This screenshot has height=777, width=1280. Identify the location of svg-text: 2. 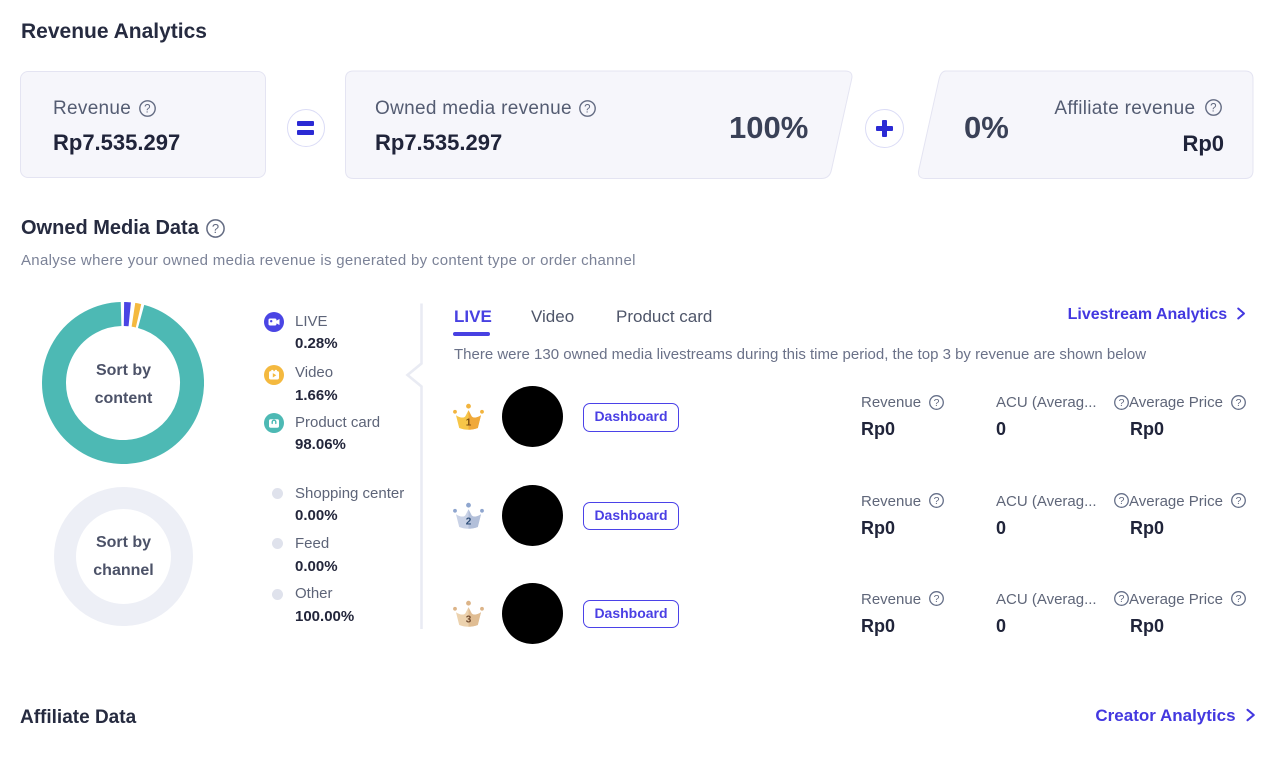
(469, 521).